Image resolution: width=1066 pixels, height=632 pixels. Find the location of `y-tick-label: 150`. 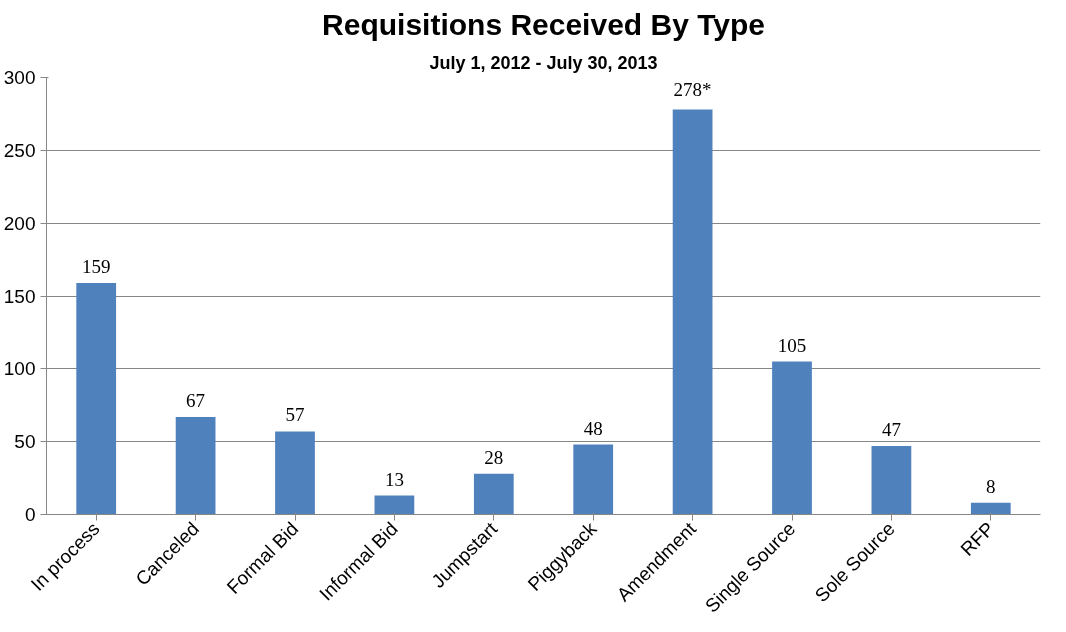

y-tick-label: 150 is located at coordinates (19, 296).